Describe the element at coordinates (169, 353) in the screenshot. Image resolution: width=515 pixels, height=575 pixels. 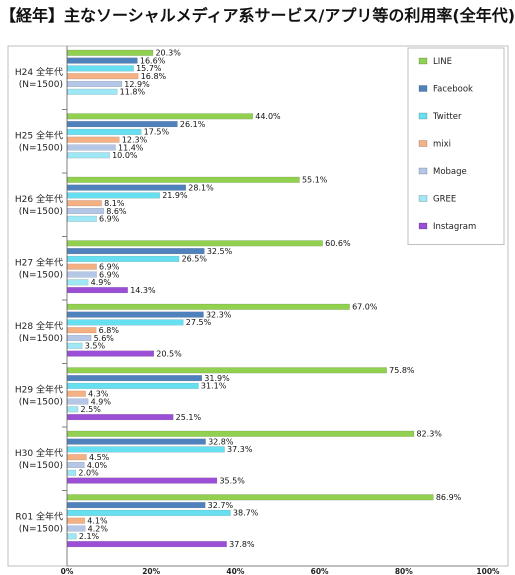
I see `data-label: 20.5%` at that location.